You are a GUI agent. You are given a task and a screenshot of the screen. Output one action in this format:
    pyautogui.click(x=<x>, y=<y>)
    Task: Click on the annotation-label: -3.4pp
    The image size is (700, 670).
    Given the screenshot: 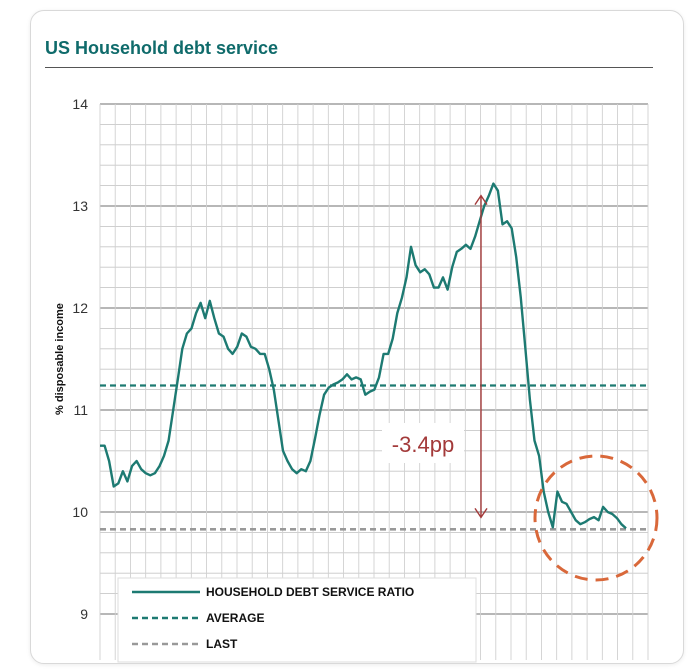 What is the action you would take?
    pyautogui.click(x=423, y=444)
    